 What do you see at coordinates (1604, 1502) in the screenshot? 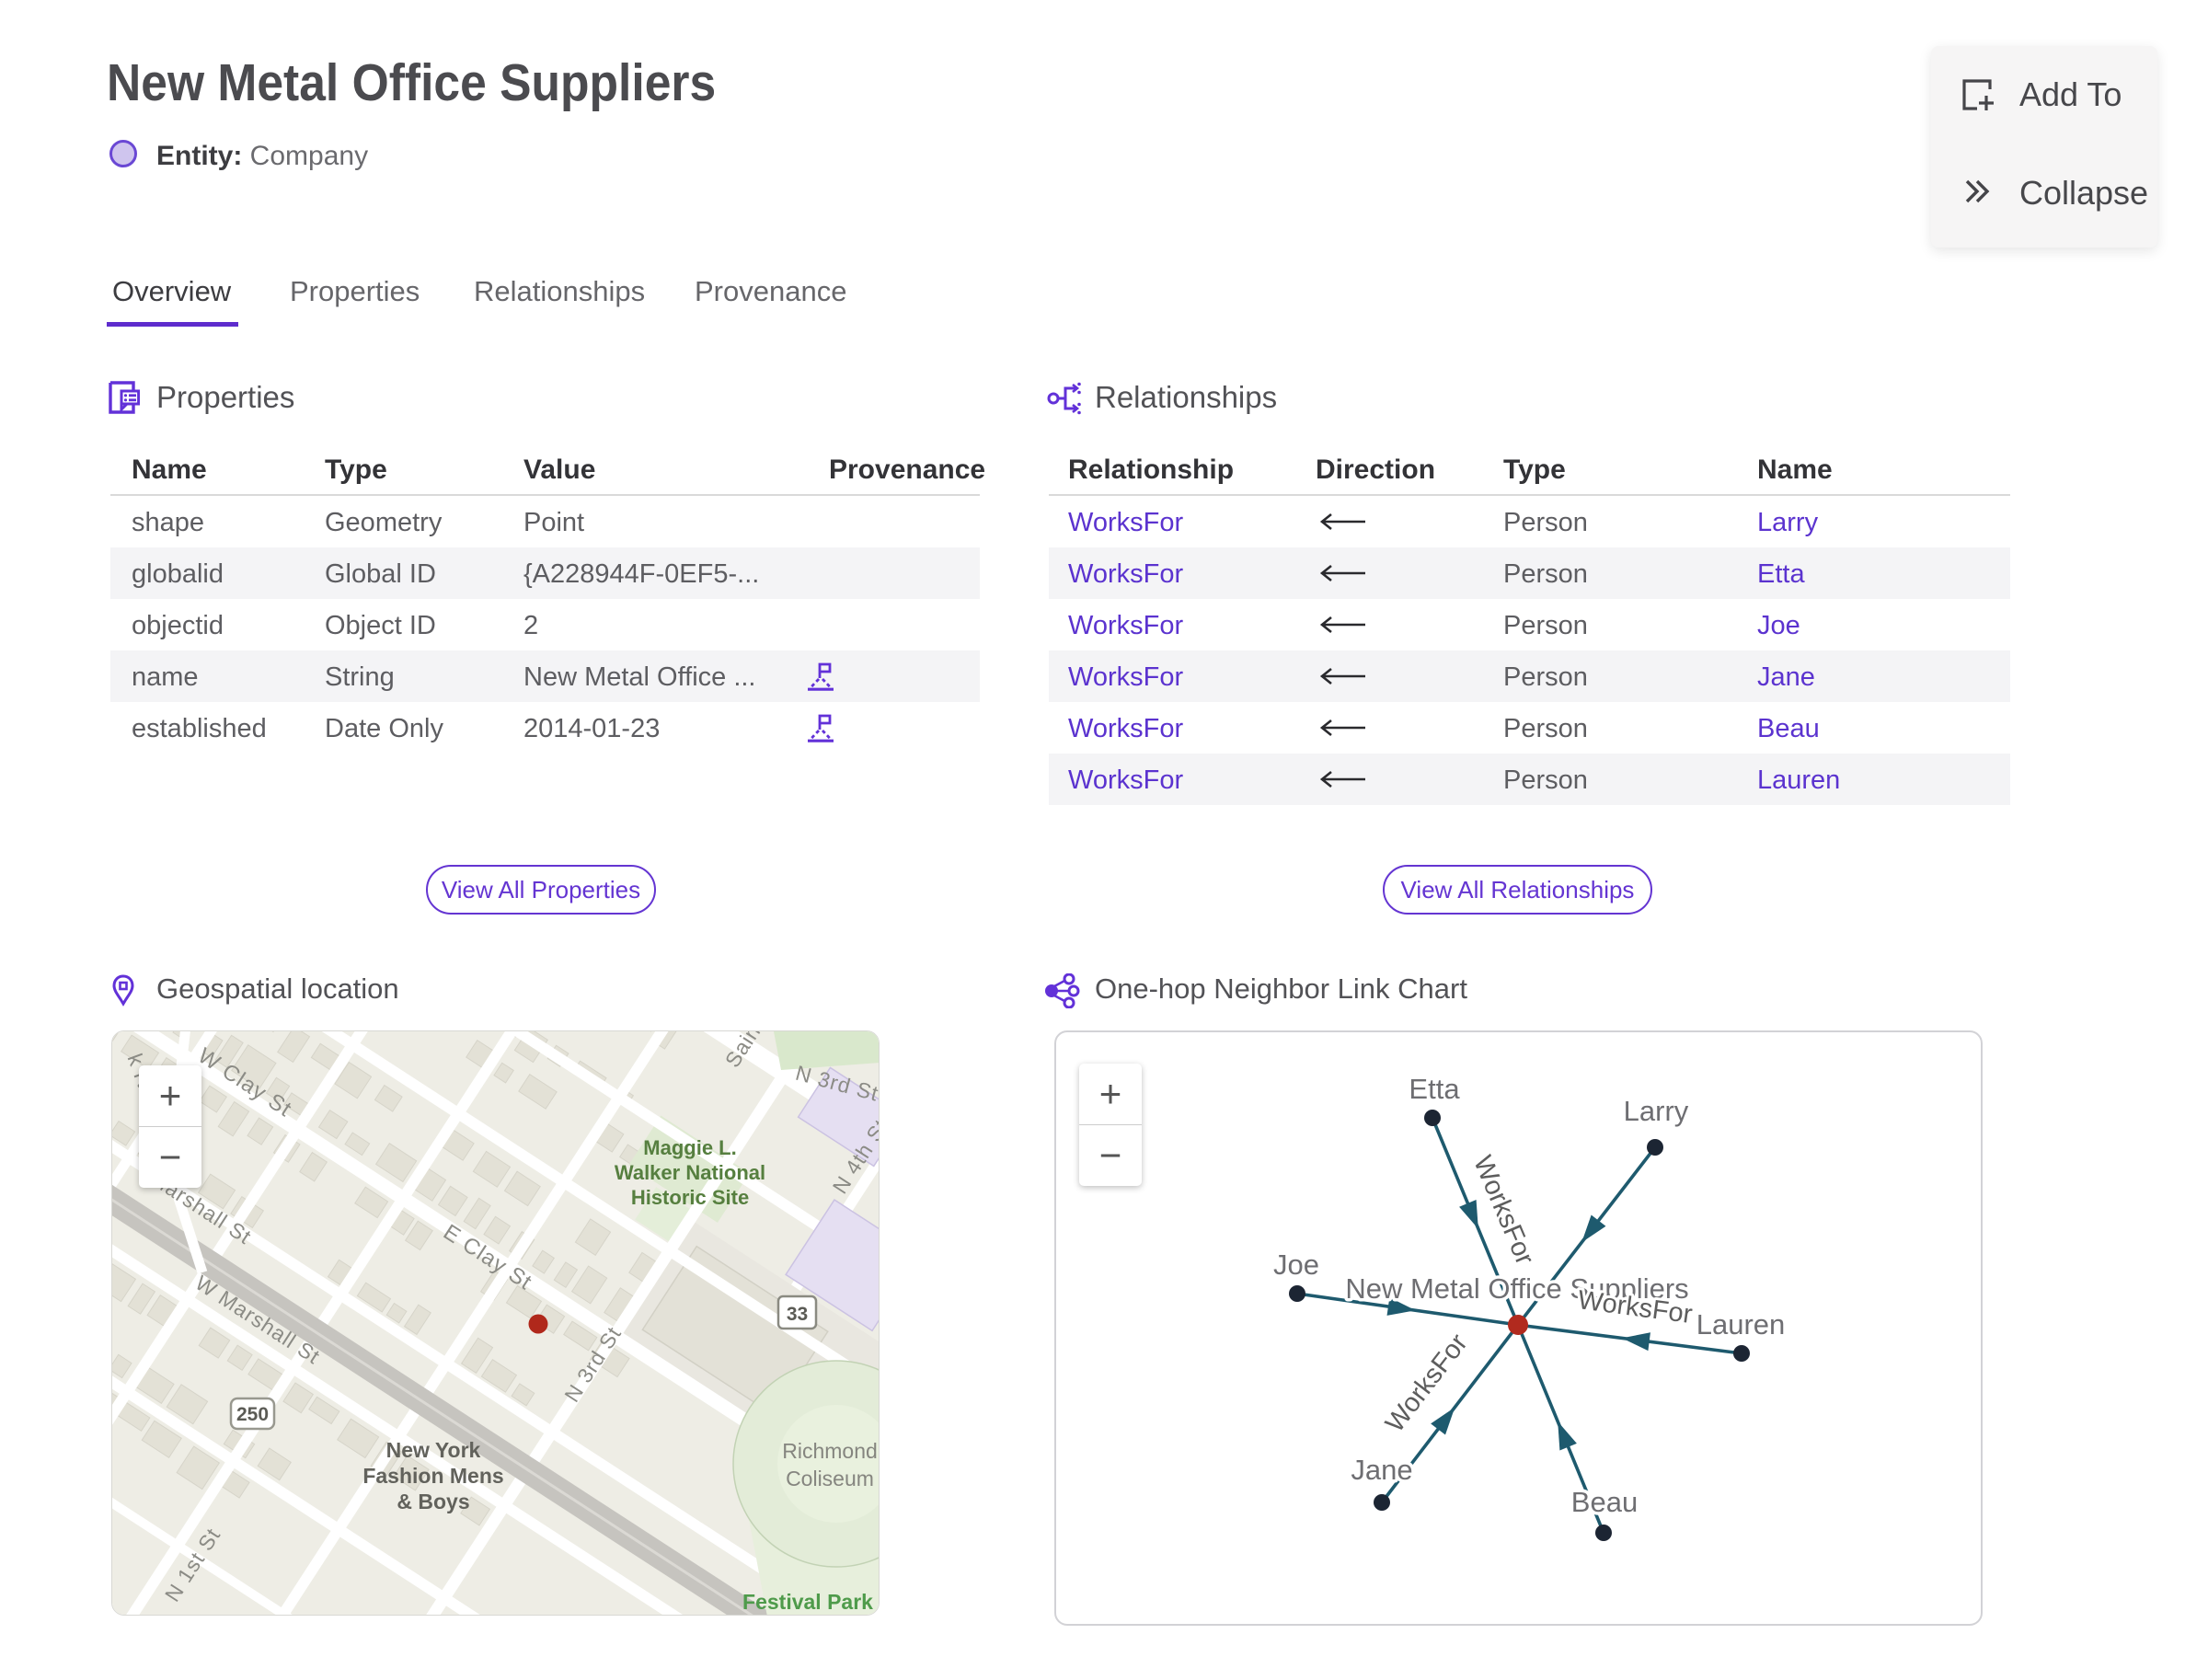
I see `svg-text: Beau` at bounding box center [1604, 1502].